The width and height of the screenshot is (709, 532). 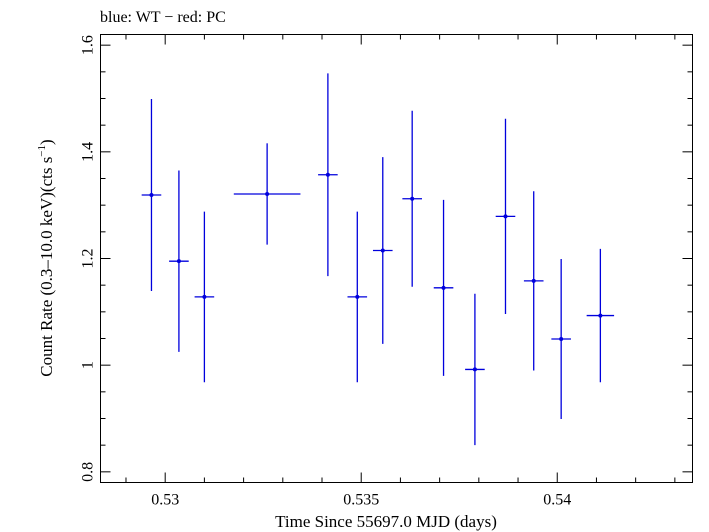 What do you see at coordinates (165, 500) in the screenshot?
I see `x-tick-label: 0.53` at bounding box center [165, 500].